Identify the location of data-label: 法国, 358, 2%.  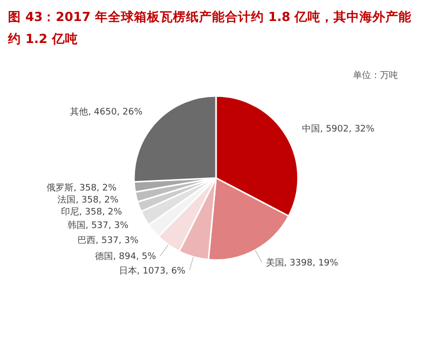
(88, 201).